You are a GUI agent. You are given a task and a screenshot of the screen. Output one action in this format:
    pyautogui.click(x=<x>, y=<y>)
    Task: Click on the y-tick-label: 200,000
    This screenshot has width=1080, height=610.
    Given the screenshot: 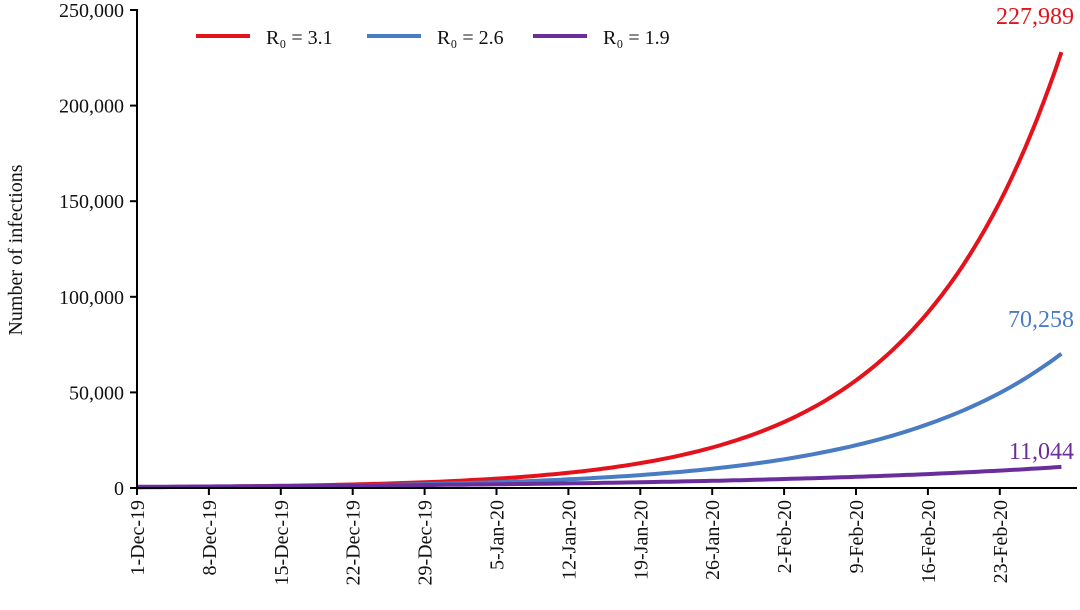 What is the action you would take?
    pyautogui.click(x=91, y=107)
    